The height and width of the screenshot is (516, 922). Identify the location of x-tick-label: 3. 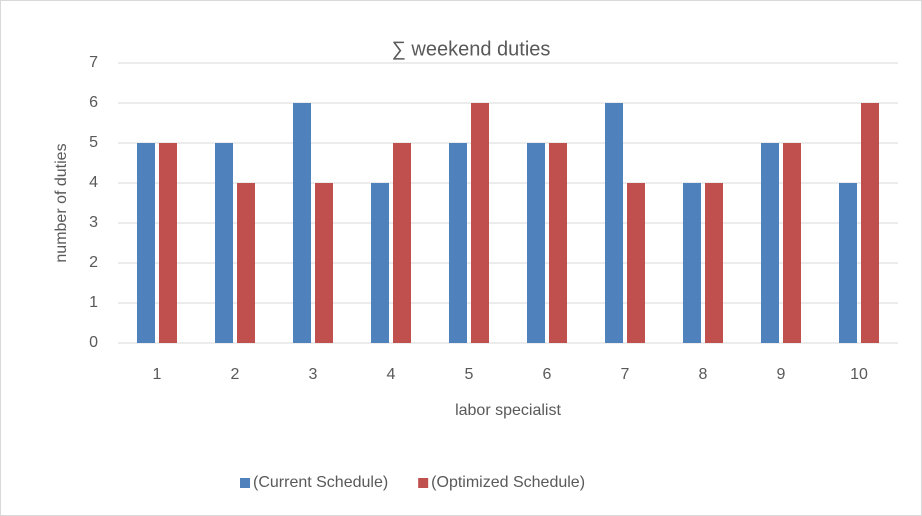
(313, 374).